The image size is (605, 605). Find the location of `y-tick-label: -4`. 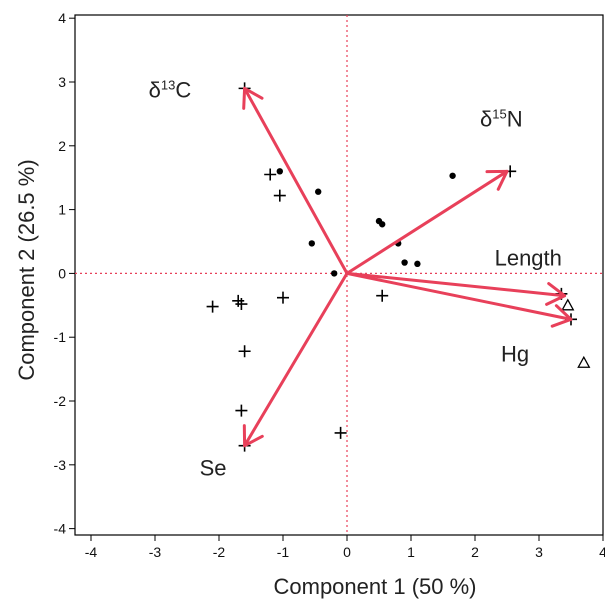

y-tick-label: -4 is located at coordinates (60, 529).